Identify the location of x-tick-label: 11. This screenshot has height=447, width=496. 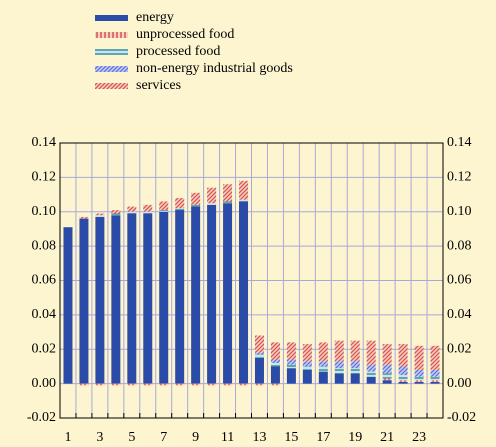
(227, 437).